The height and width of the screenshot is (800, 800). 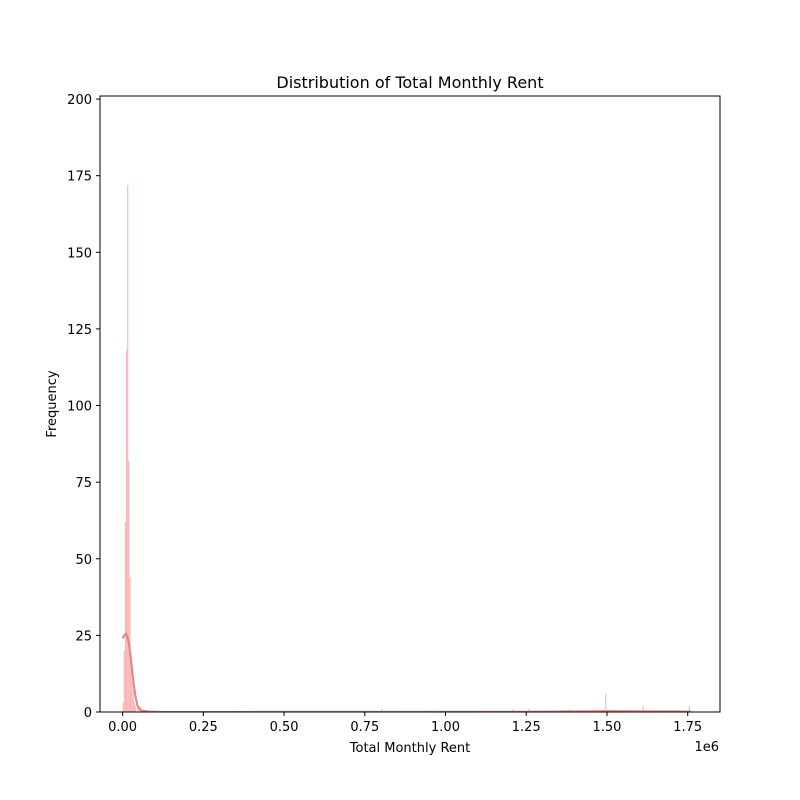 What do you see at coordinates (79, 330) in the screenshot?
I see `y-tick-label: 125` at bounding box center [79, 330].